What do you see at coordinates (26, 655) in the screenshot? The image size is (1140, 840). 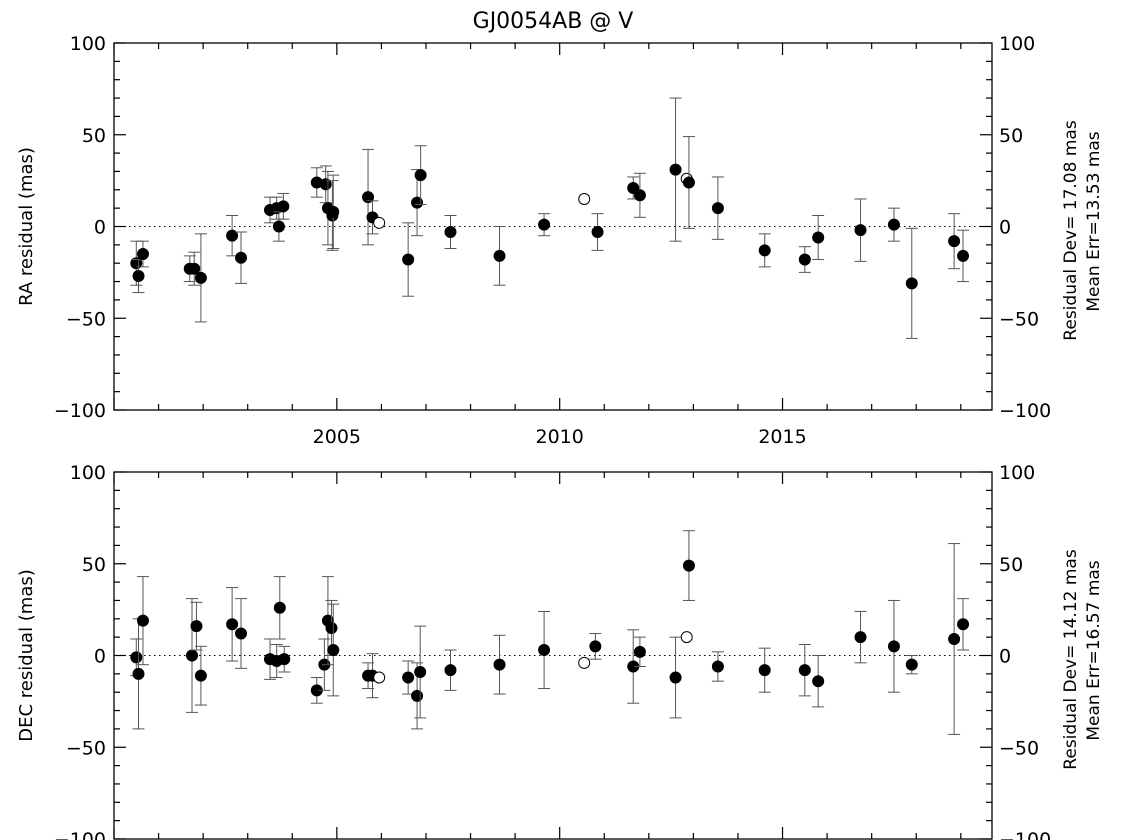 I see `y-axis-label: DEC residual (mas)` at bounding box center [26, 655].